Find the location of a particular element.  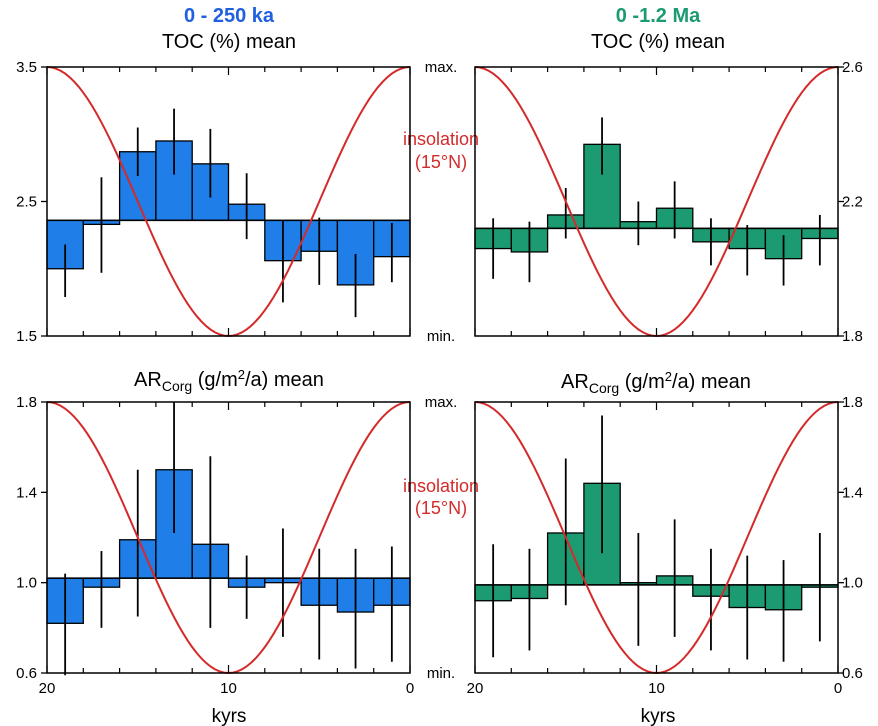

x-axis-label-left: kyrs is located at coordinates (229, 716).